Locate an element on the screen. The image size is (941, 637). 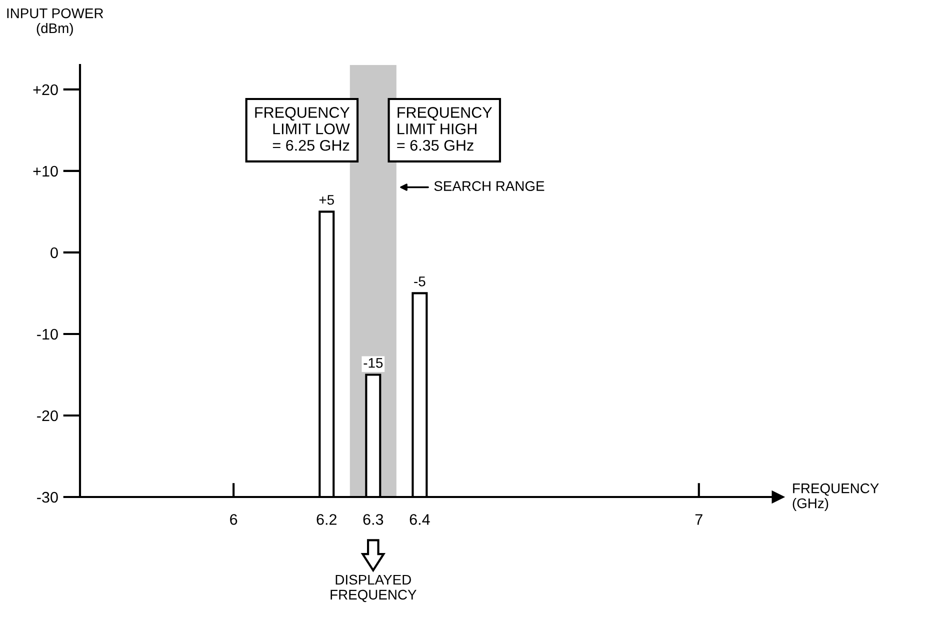
data-label: +5 is located at coordinates (326, 200).